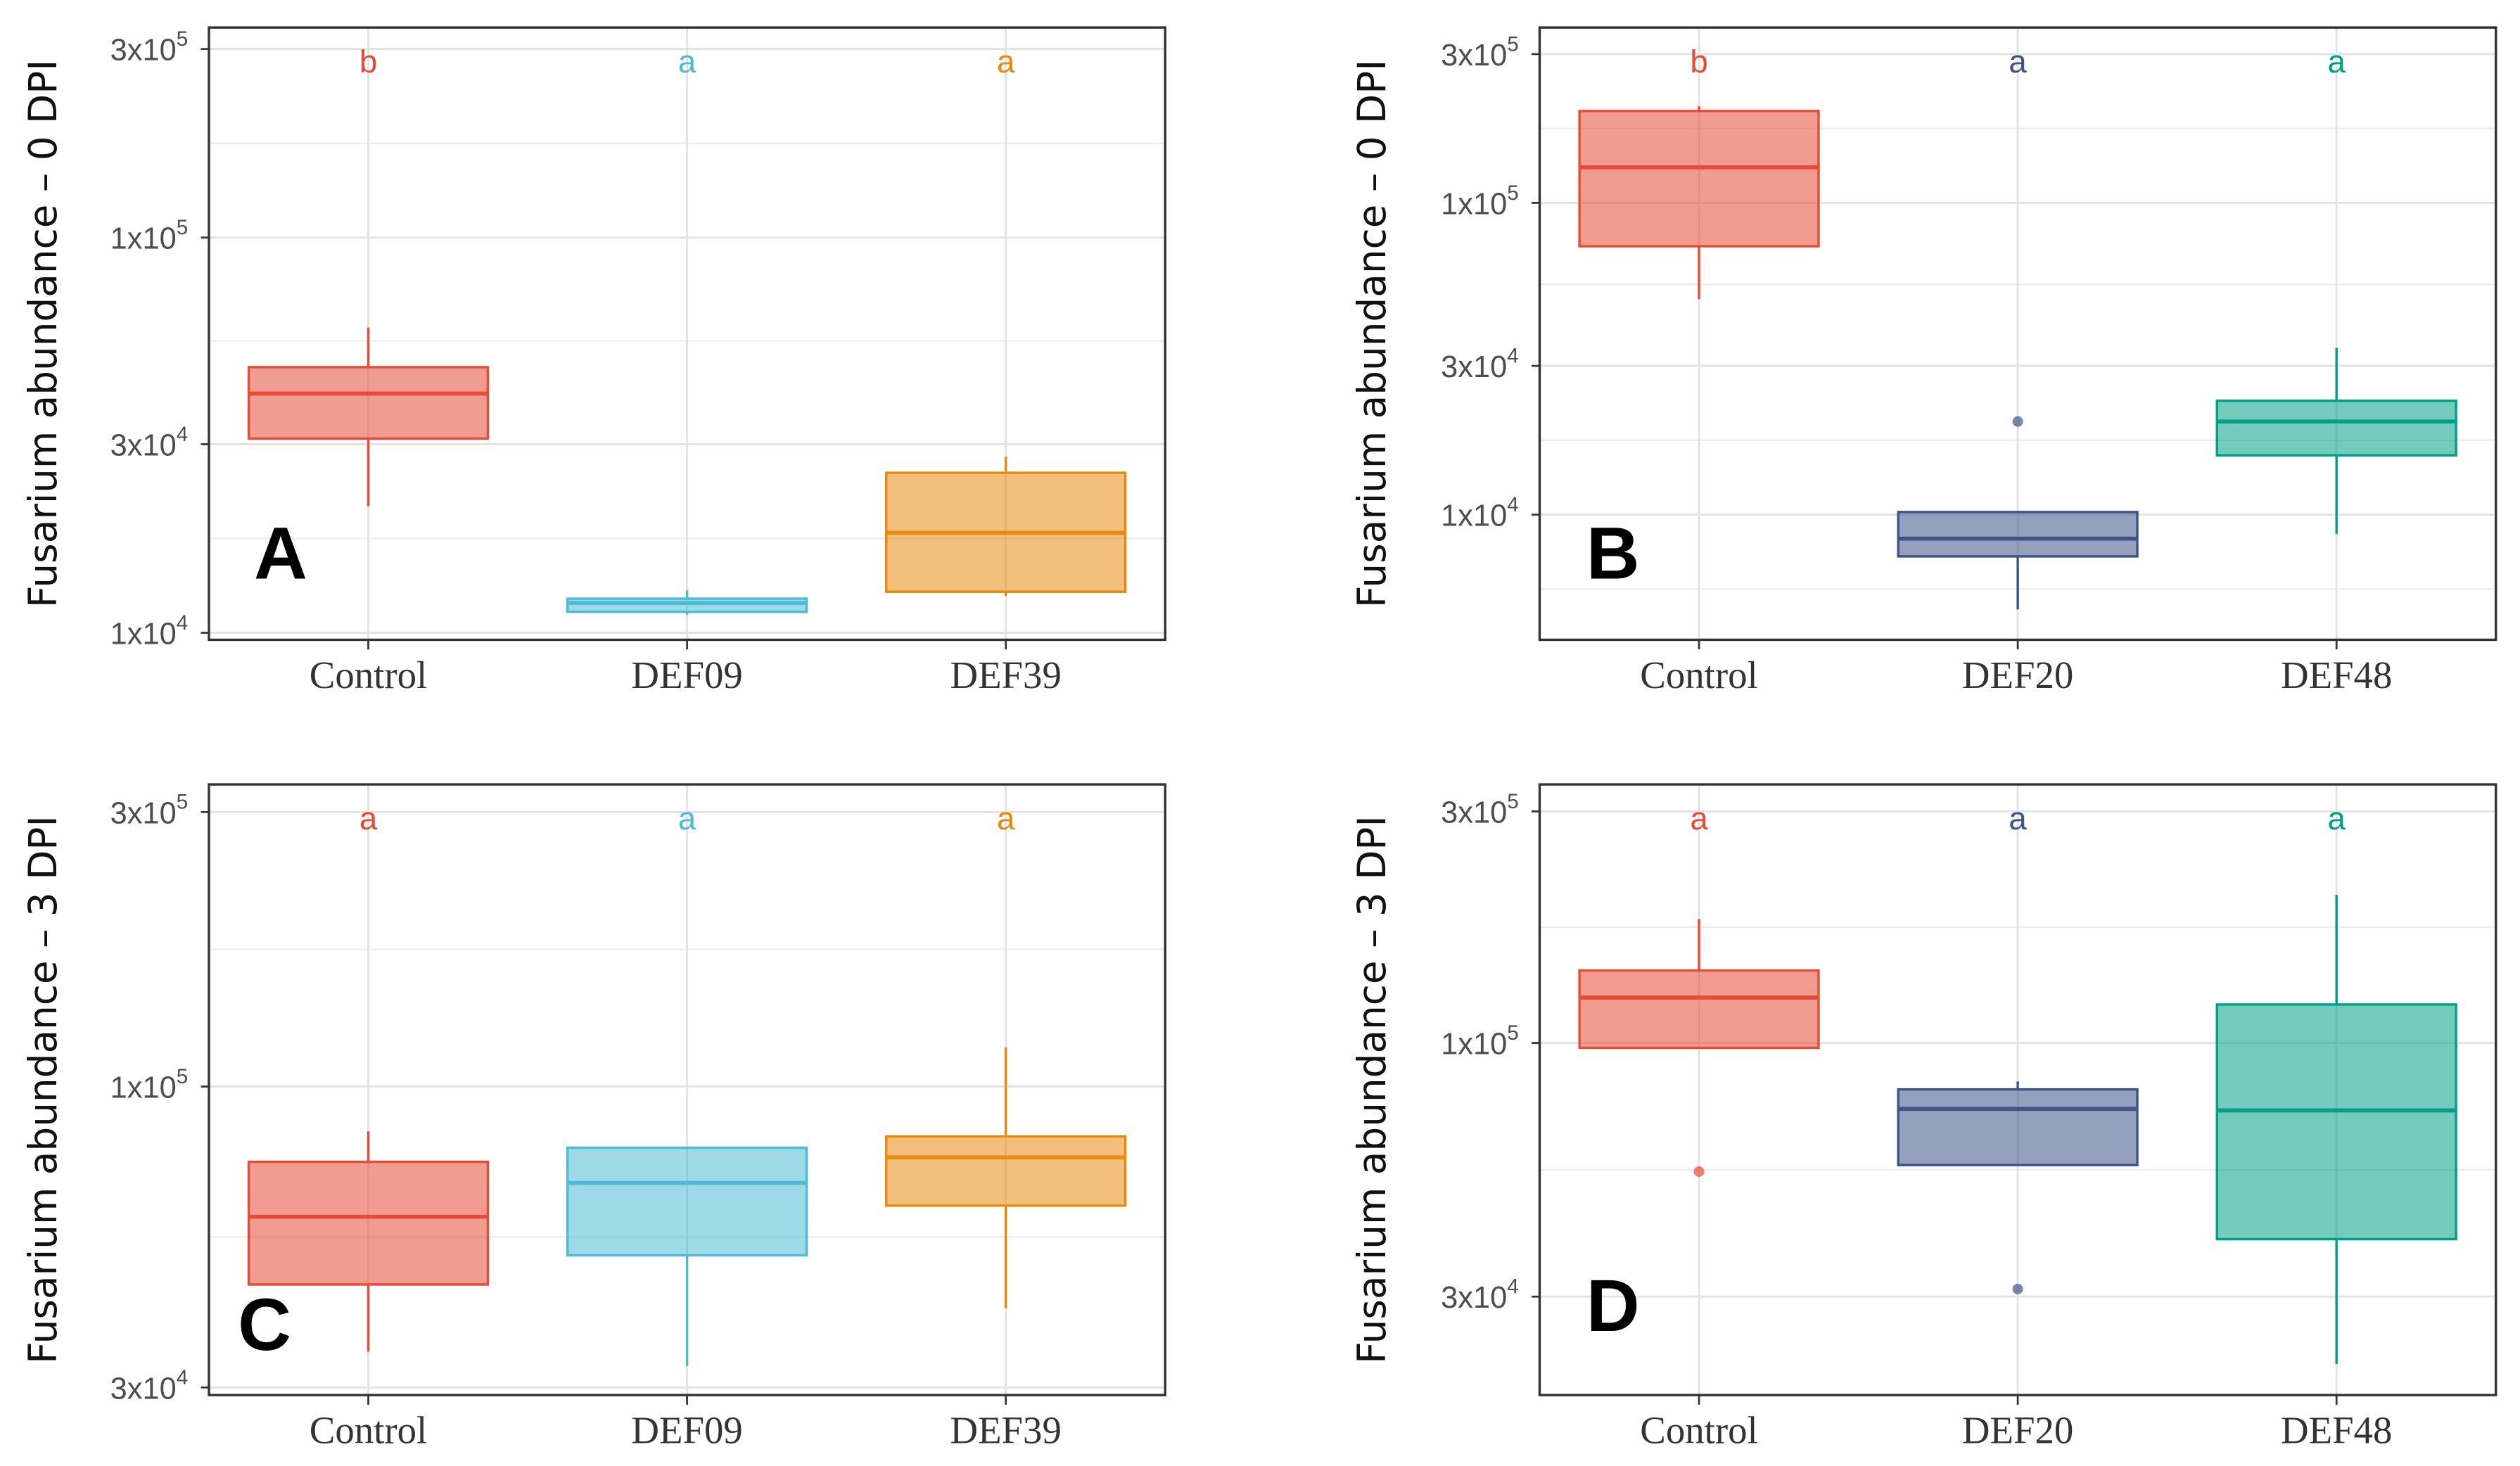 The height and width of the screenshot is (1466, 2520). Describe the element at coordinates (42, 1089) in the screenshot. I see `y-axis-title: Fusarium abundance – 3 DPI` at that location.